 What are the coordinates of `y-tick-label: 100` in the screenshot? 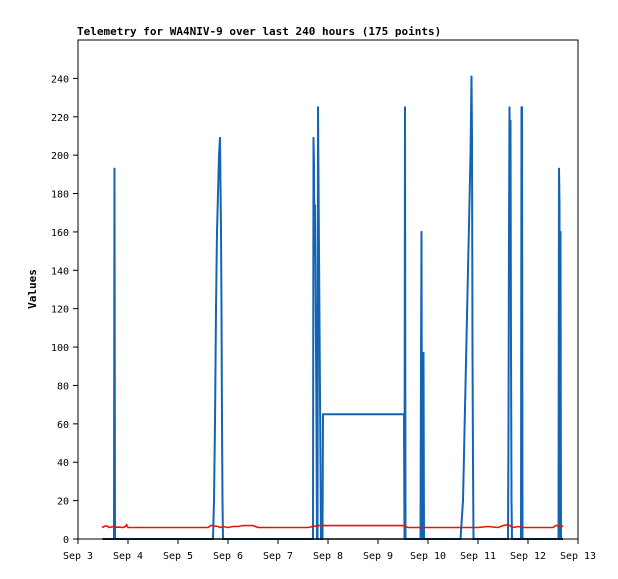 It's located at (60, 348).